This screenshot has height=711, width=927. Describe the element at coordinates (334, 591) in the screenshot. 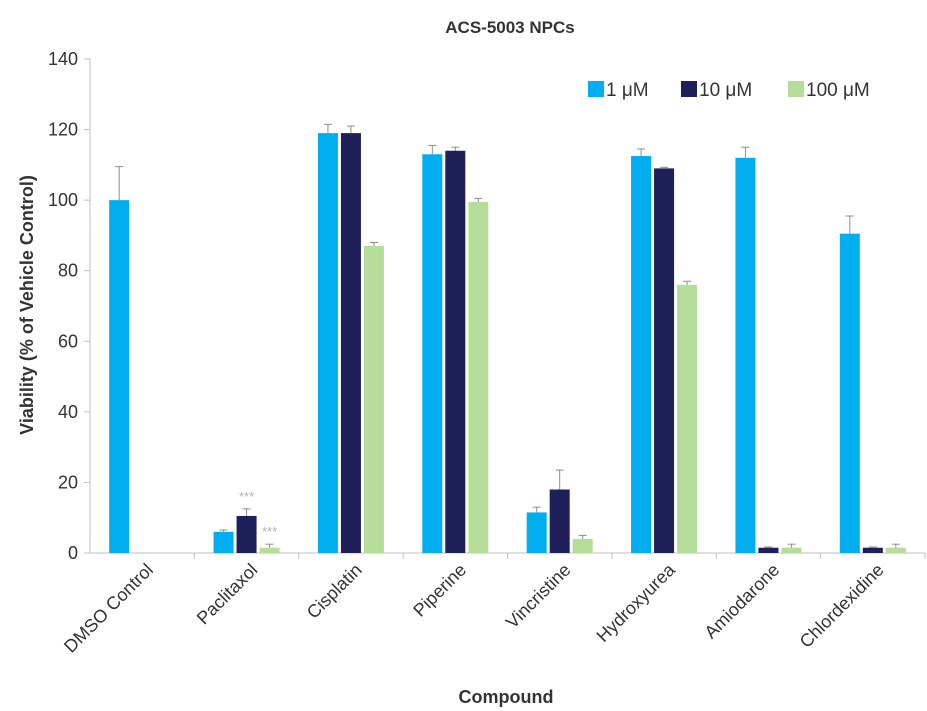

I see `x-tick-label: Cisplatin` at that location.